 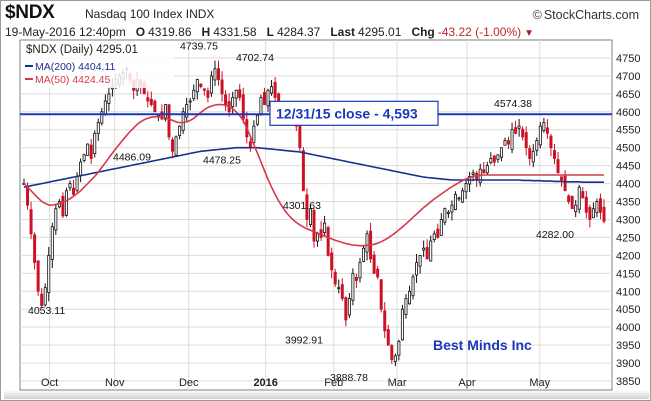 What do you see at coordinates (333, 383) in the screenshot?
I see `x-tick-label: Feb` at bounding box center [333, 383].